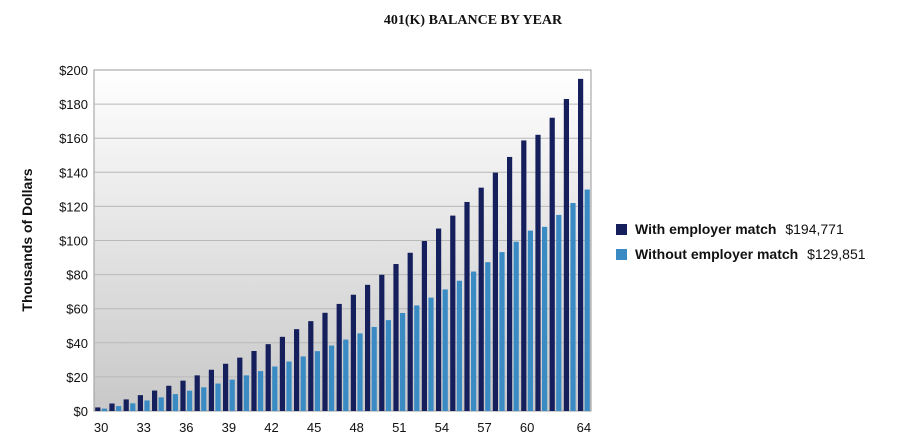  What do you see at coordinates (442, 427) in the screenshot?
I see `x-tick-label: 54` at bounding box center [442, 427].